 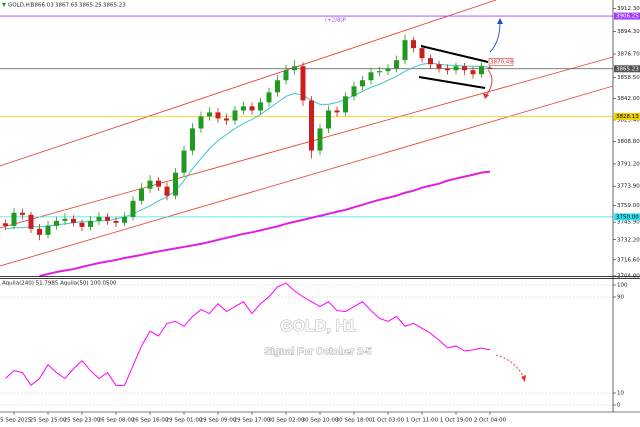 I want to click on header-low: 3865.25, so click(x=90, y=6).